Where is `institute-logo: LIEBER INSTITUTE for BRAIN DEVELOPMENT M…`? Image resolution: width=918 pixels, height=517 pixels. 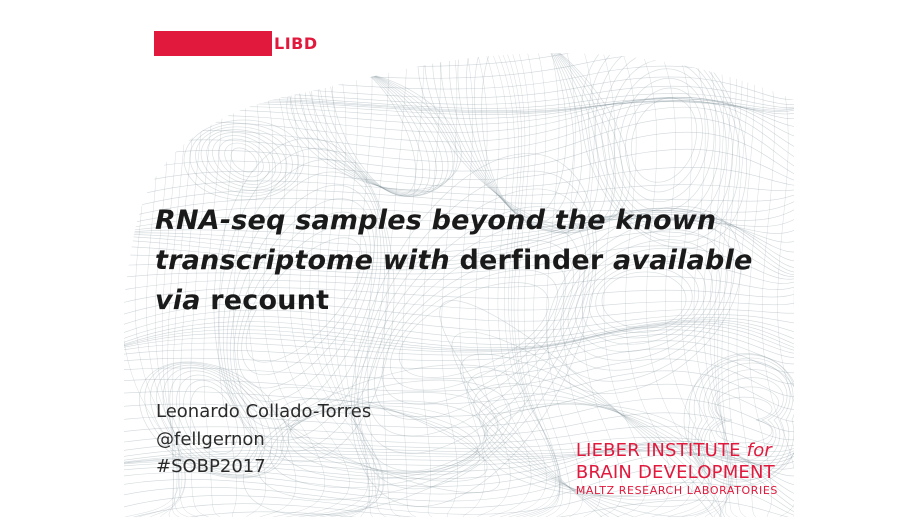
institute-logo: LIEBER INSTITUTE for BRAIN DEVELOPMENT M… is located at coordinates (677, 469).